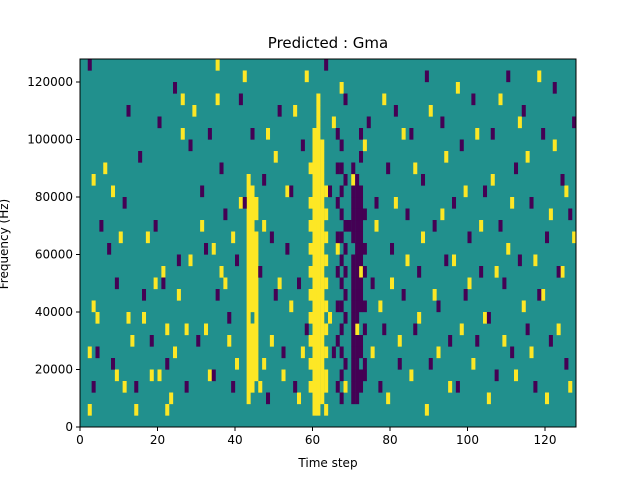  Describe the element at coordinates (53, 254) in the screenshot. I see `y-axis: 0 20000 40000 60000 80000 100000 120000` at that location.